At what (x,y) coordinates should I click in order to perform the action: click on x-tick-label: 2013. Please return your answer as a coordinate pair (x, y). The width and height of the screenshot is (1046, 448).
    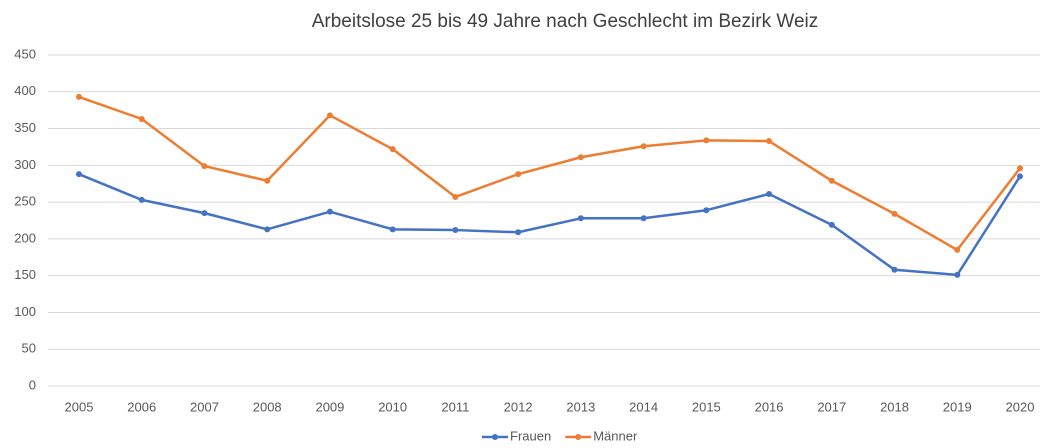
    Looking at the image, I should click on (580, 406).